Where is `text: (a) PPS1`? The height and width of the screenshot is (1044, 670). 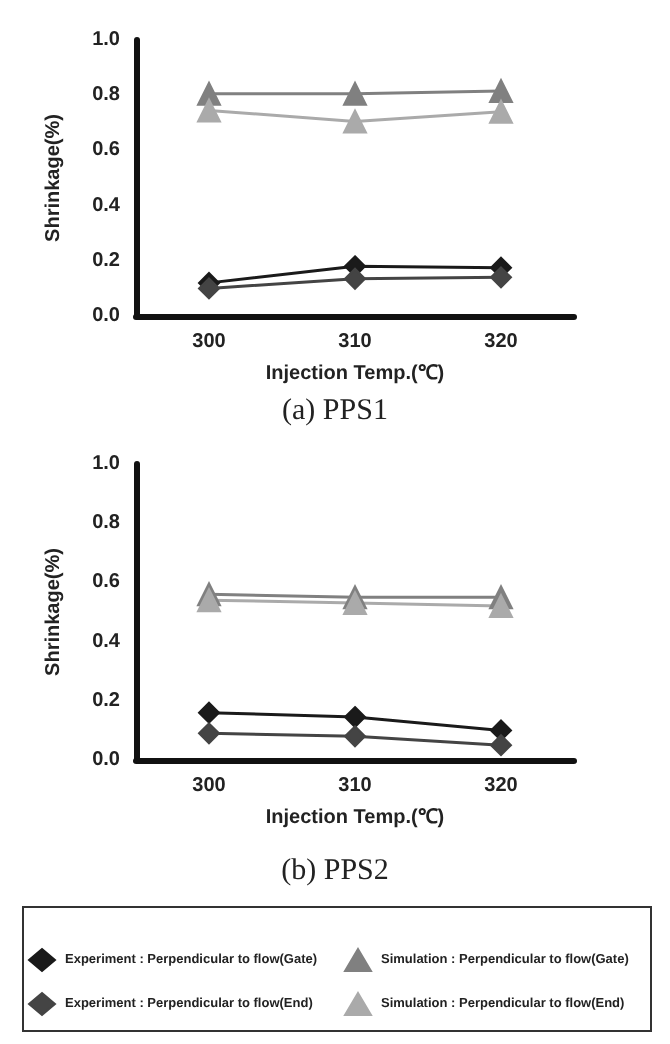
text: (a) PPS1 is located at coordinates (335, 411).